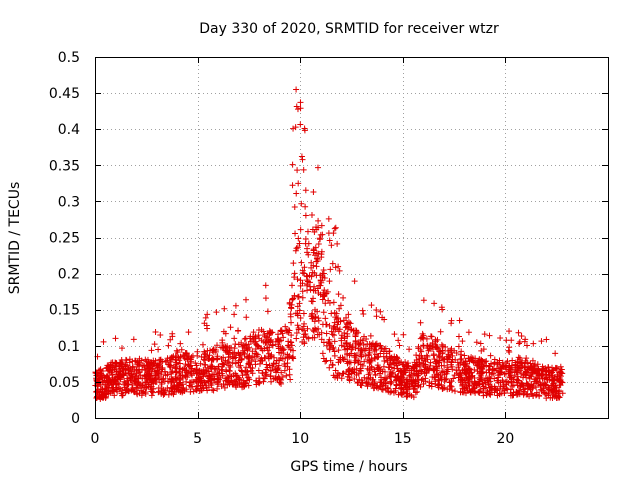  Describe the element at coordinates (403, 439) in the screenshot. I see `x-tick-label: 15` at that location.